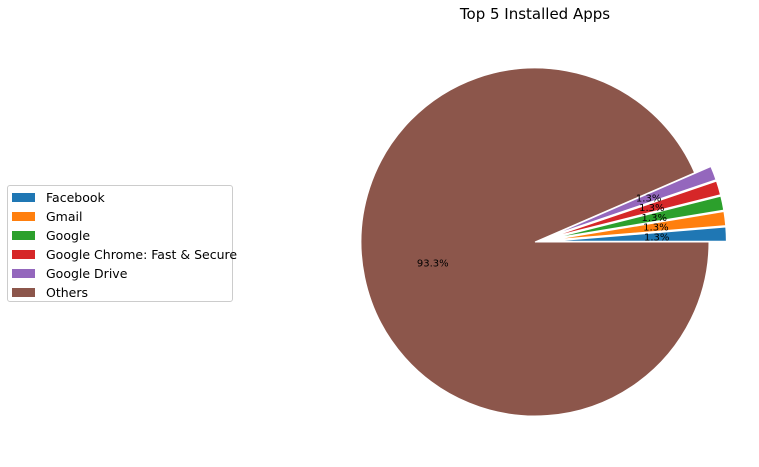 Image resolution: width=759 pixels, height=467 pixels. Describe the element at coordinates (68, 235) in the screenshot. I see `legend-label: Google` at that location.